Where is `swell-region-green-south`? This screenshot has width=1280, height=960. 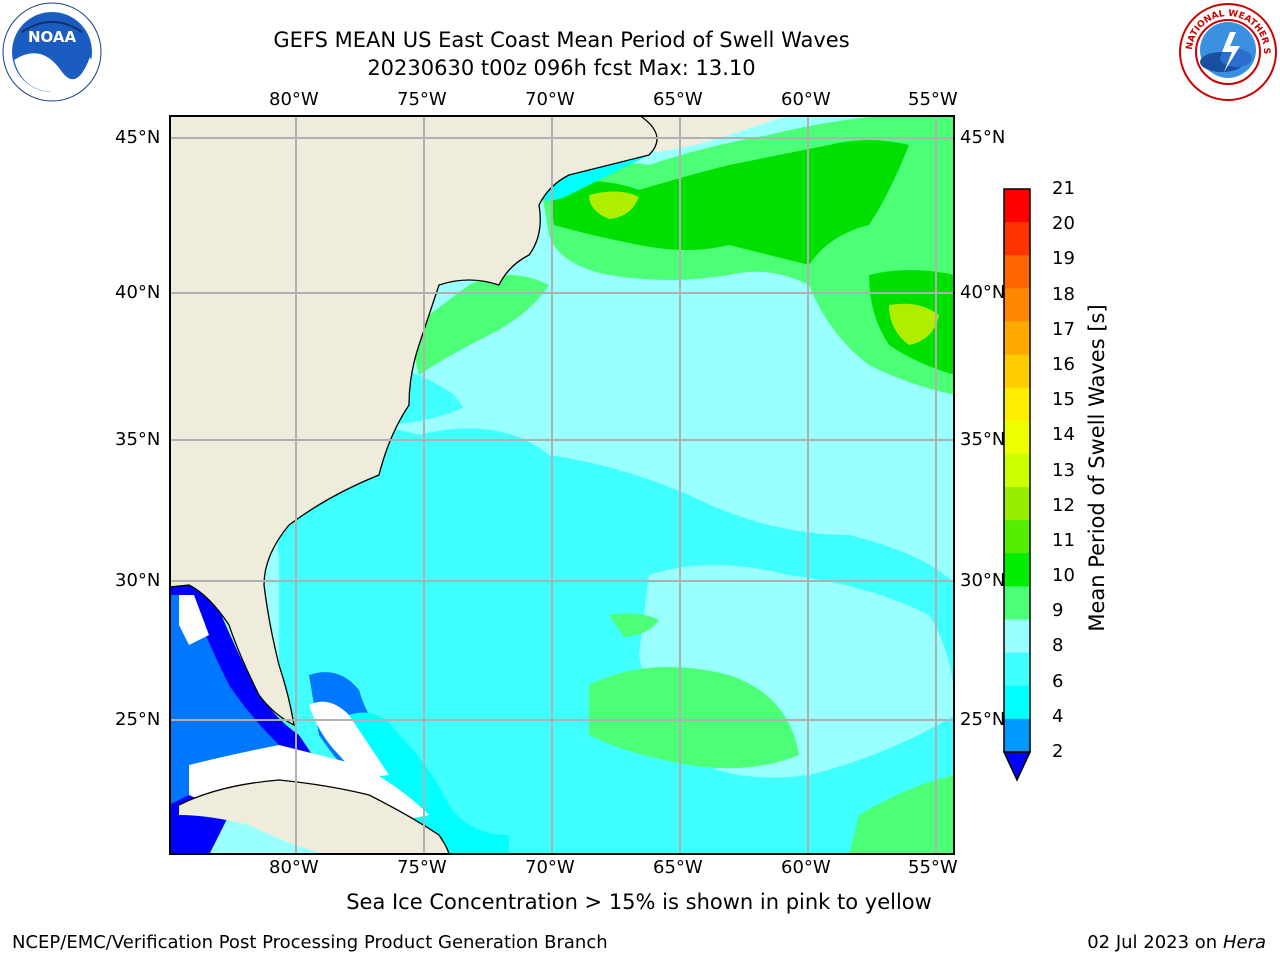 swell-region-green-south is located at coordinates (694, 718).